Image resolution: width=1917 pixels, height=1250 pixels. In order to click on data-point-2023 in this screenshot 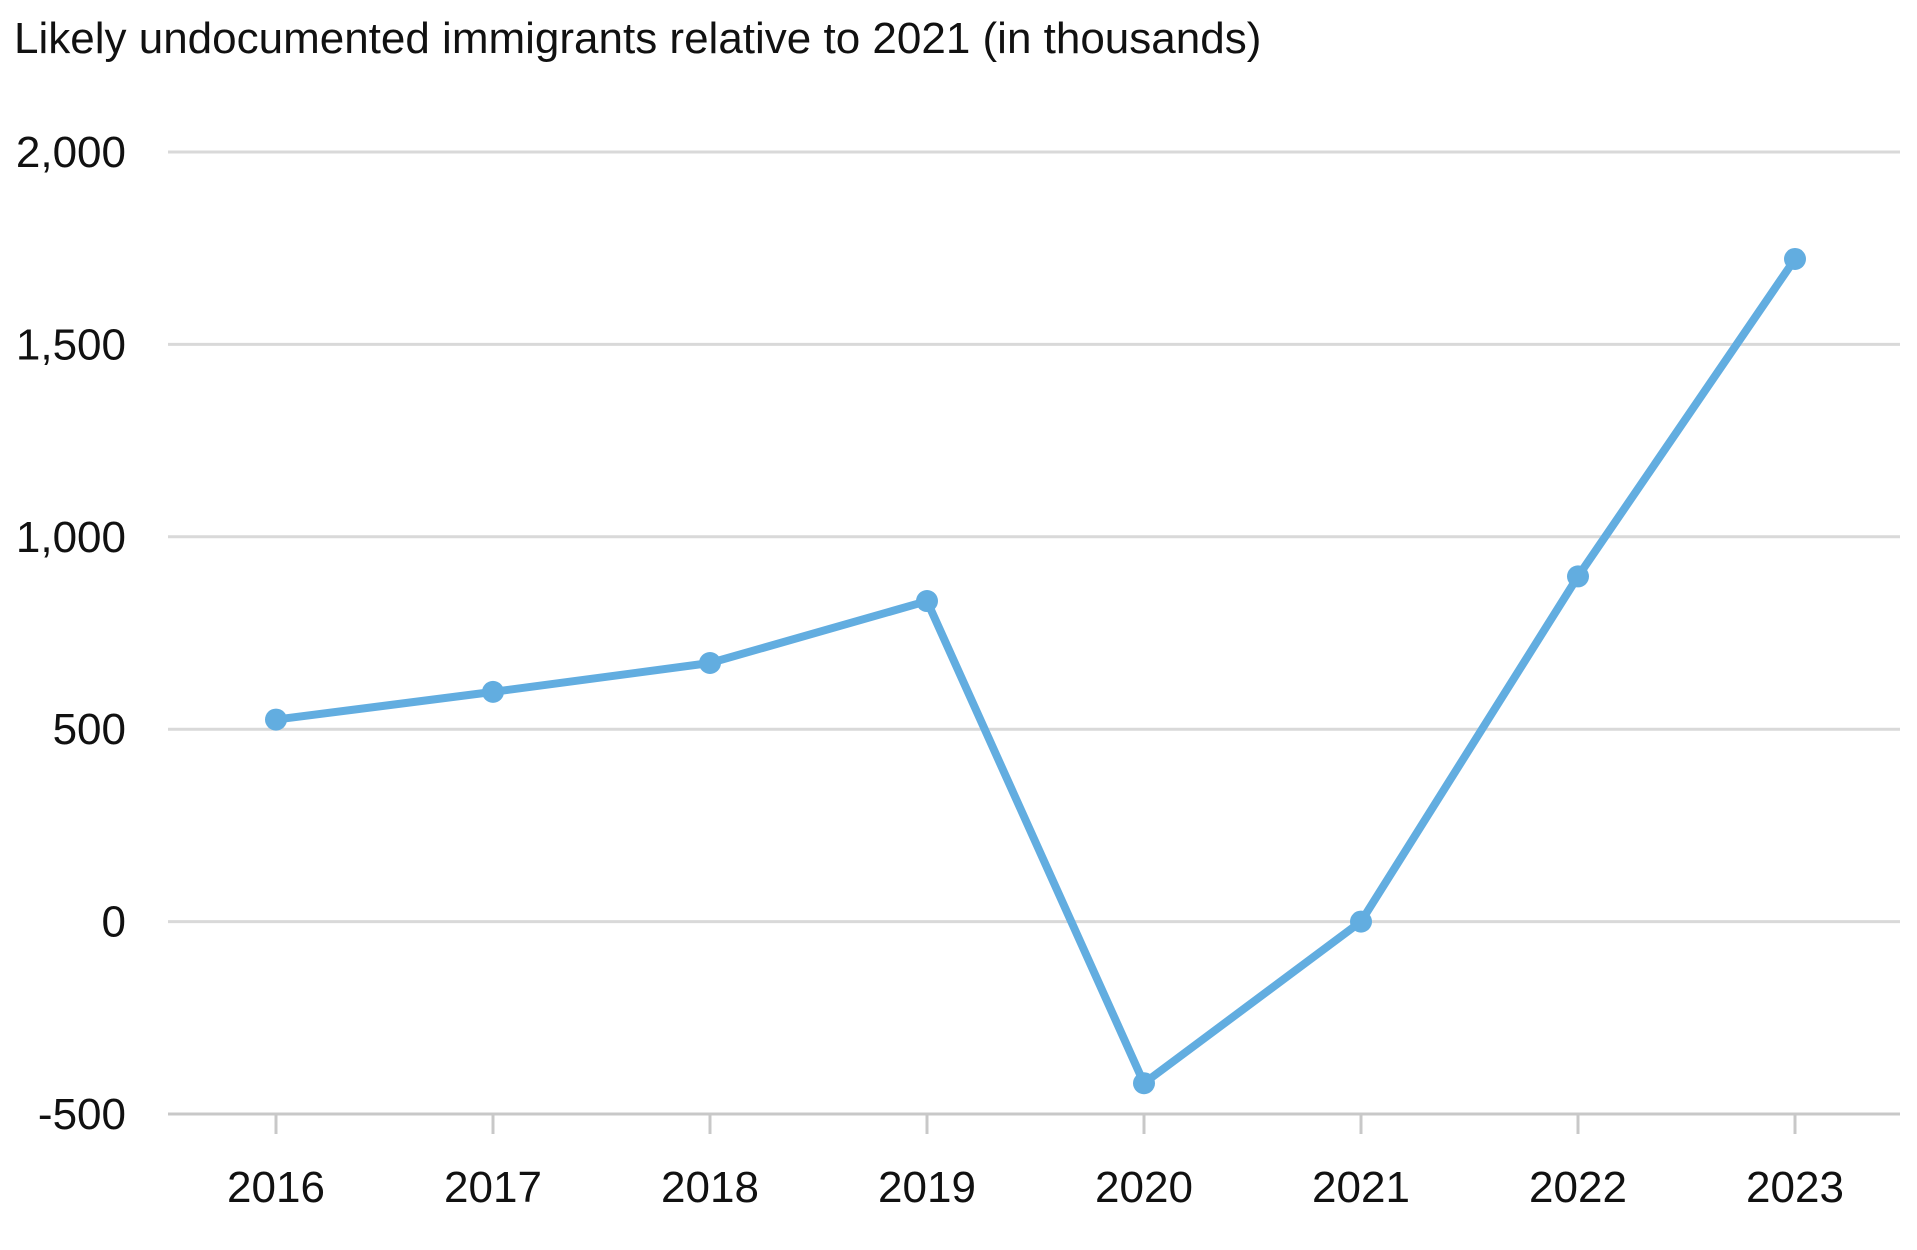, I will do `click(1795, 258)`.